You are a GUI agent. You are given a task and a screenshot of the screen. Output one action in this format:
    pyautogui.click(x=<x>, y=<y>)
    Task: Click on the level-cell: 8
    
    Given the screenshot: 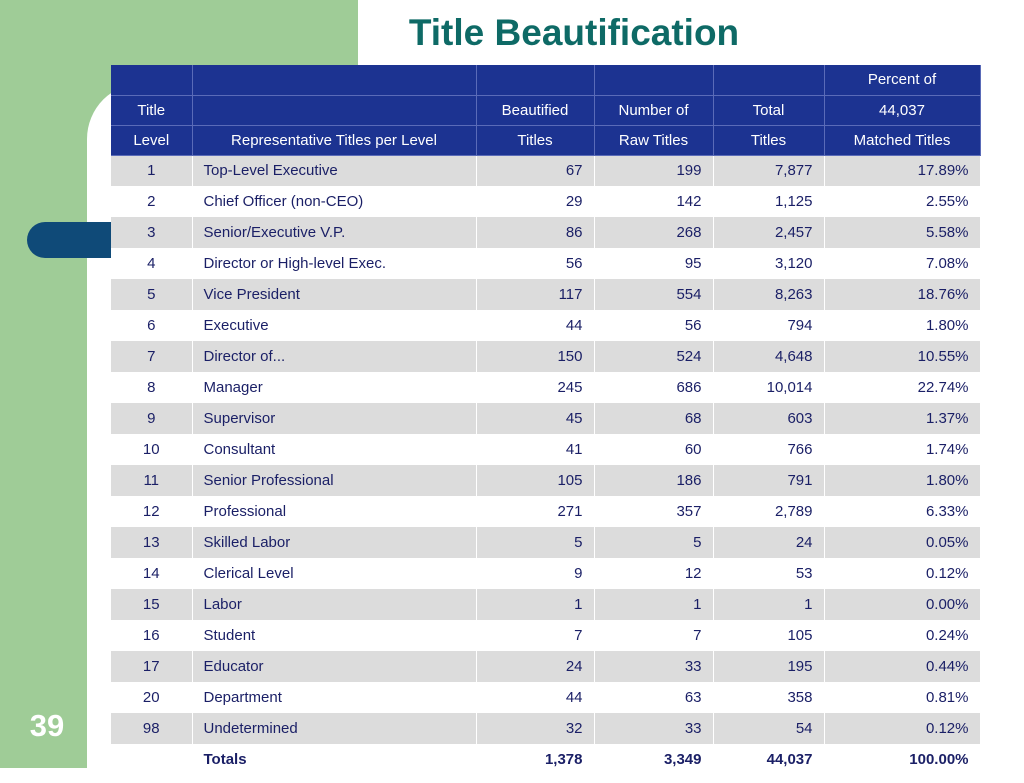 What is the action you would take?
    pyautogui.click(x=152, y=387)
    